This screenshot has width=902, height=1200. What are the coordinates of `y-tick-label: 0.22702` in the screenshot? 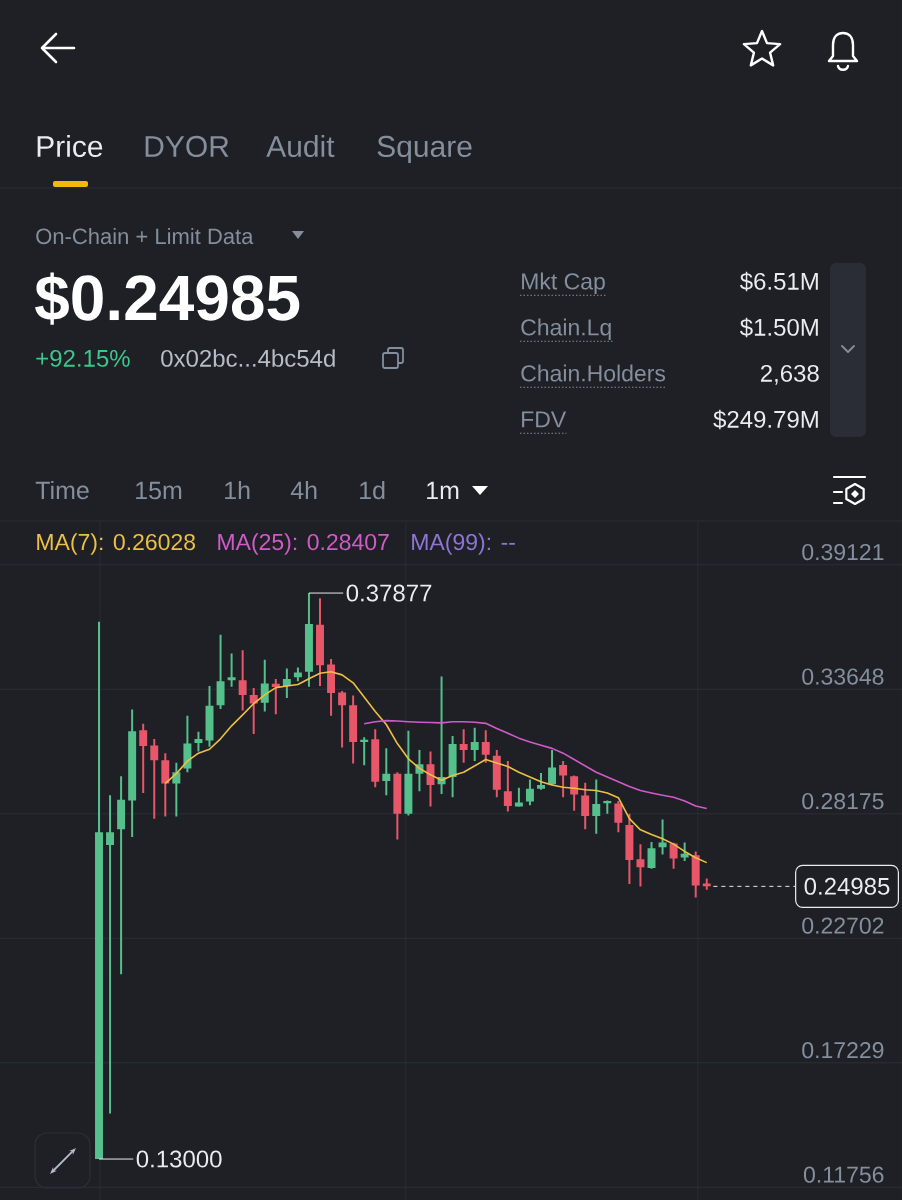 It's located at (843, 925).